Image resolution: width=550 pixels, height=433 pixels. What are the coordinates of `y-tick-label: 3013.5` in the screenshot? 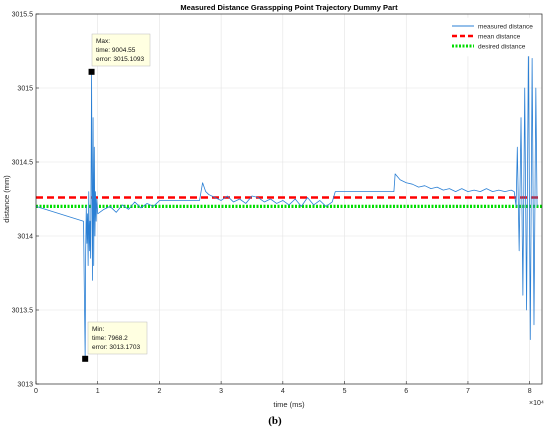 It's located at (23, 311).